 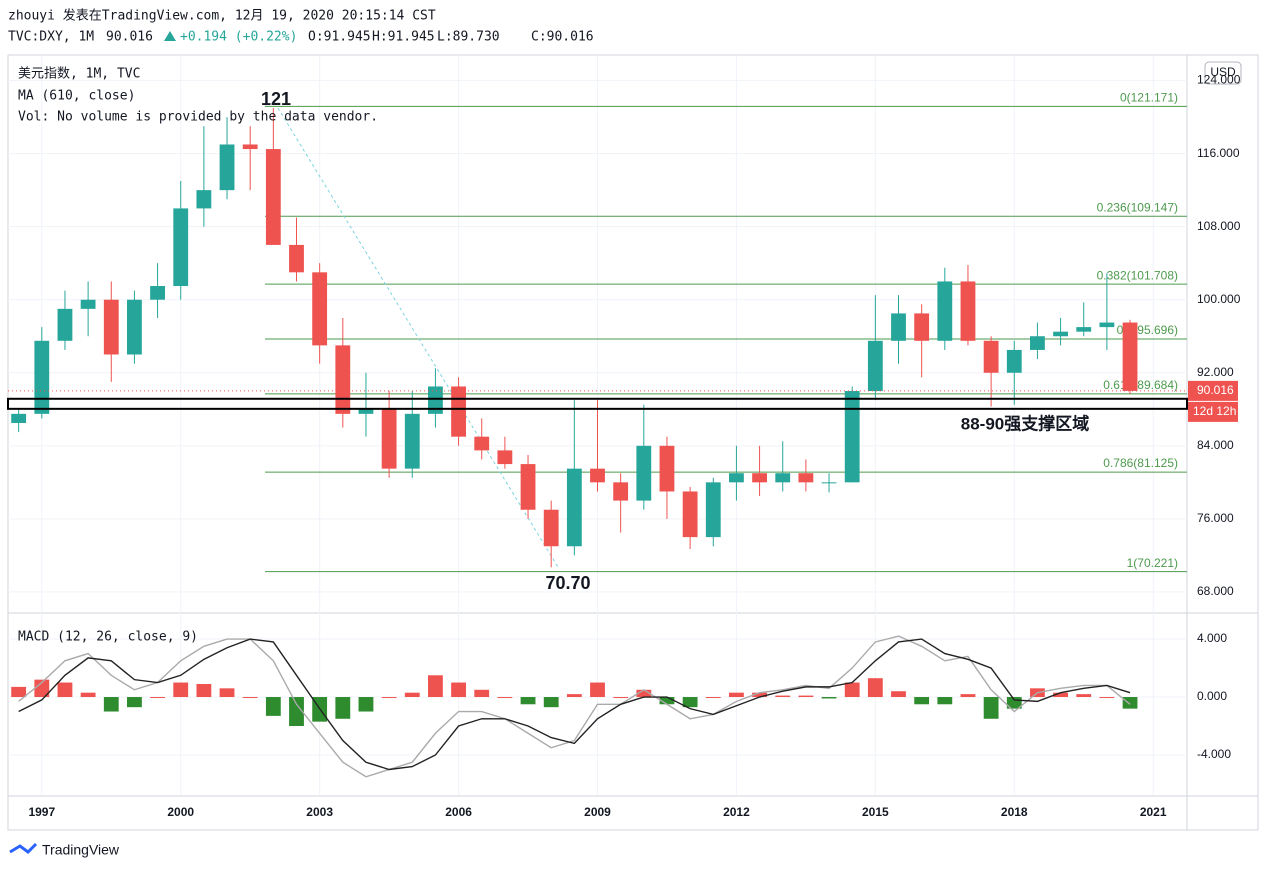 I want to click on y-tick-label: 100.000, so click(x=1219, y=299).